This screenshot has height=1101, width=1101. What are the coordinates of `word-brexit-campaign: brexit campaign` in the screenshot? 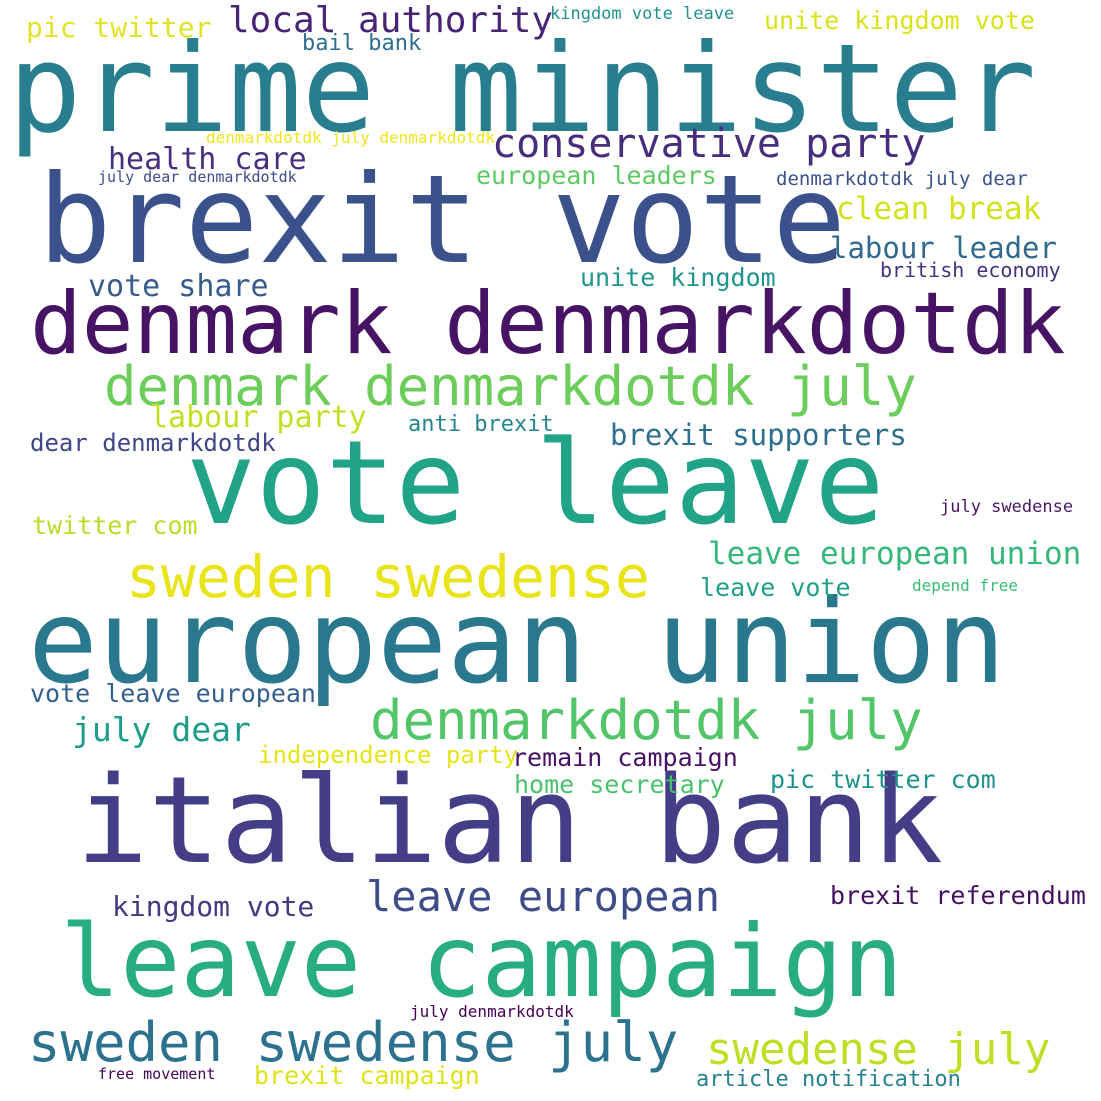 It's located at (367, 1075).